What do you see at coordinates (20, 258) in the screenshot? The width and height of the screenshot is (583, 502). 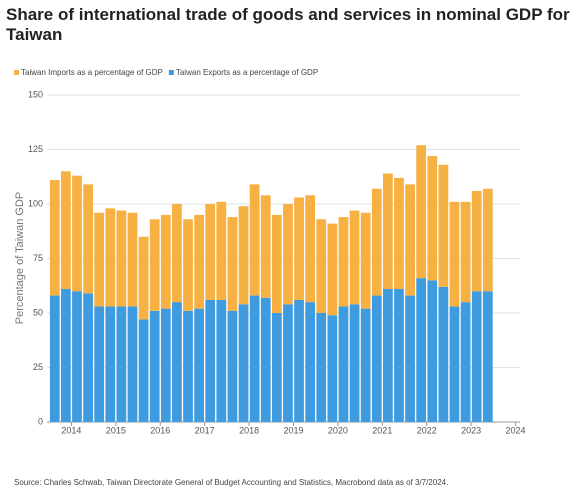 I see `y-axis-title: Percentage of Taiwan GDP` at bounding box center [20, 258].